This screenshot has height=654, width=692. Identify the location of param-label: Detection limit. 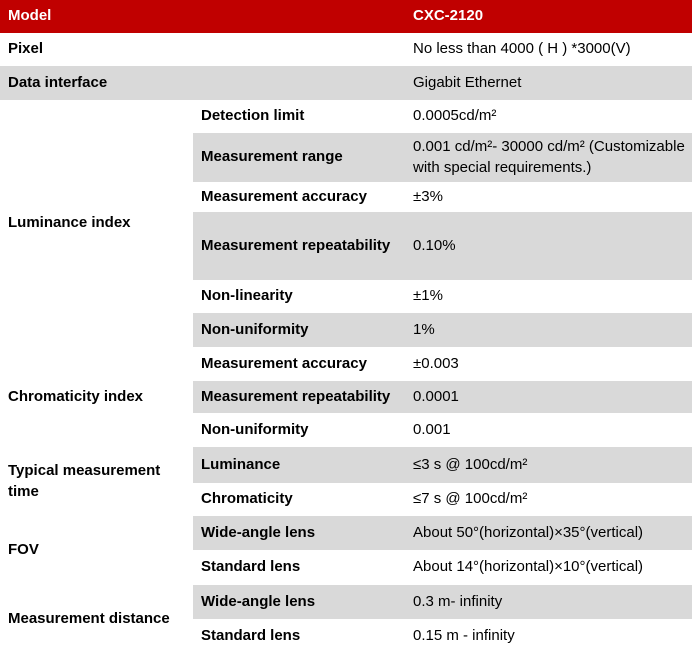
(299, 116).